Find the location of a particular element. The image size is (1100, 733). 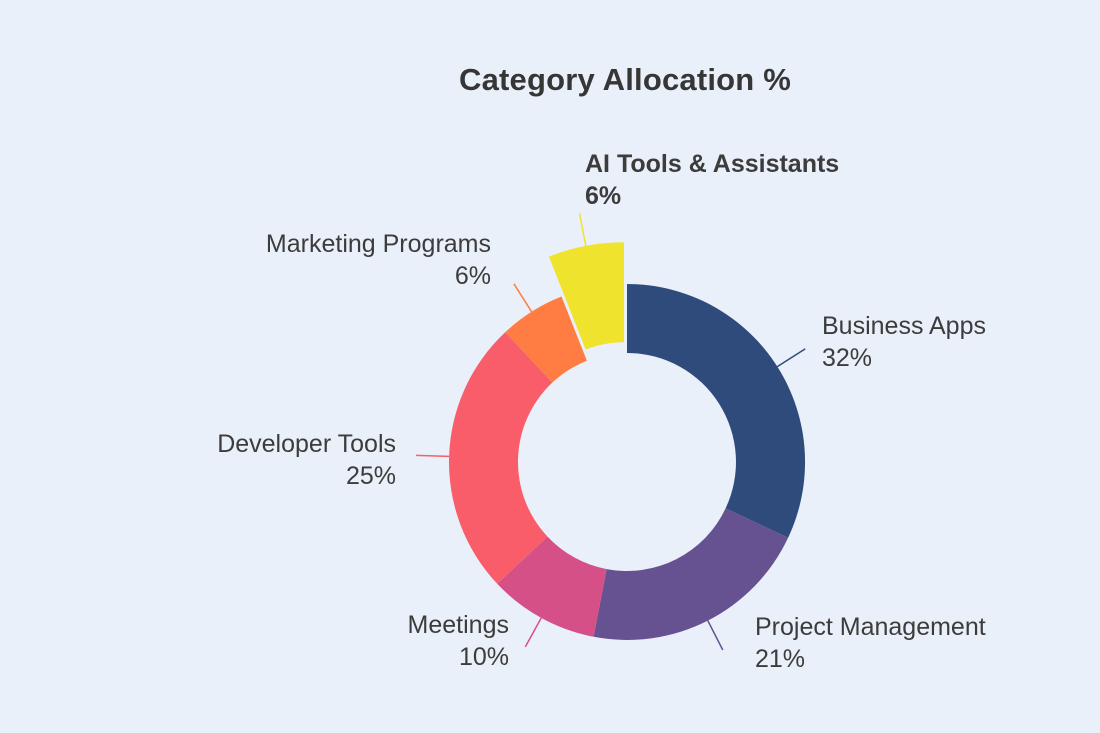

slice-label-text: Developer Tools is located at coordinates (306, 444).